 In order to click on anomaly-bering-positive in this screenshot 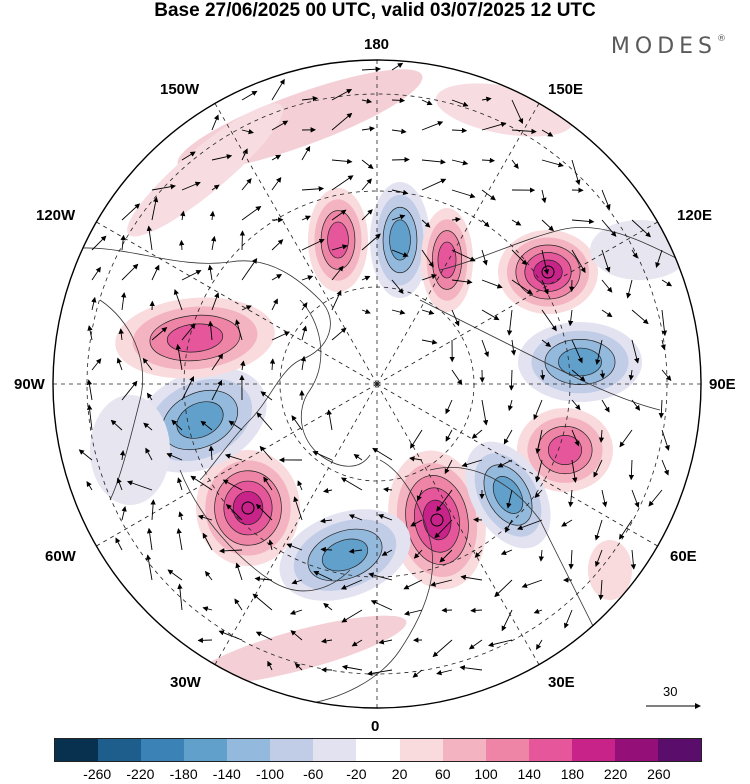, I will do `click(338, 240)`.